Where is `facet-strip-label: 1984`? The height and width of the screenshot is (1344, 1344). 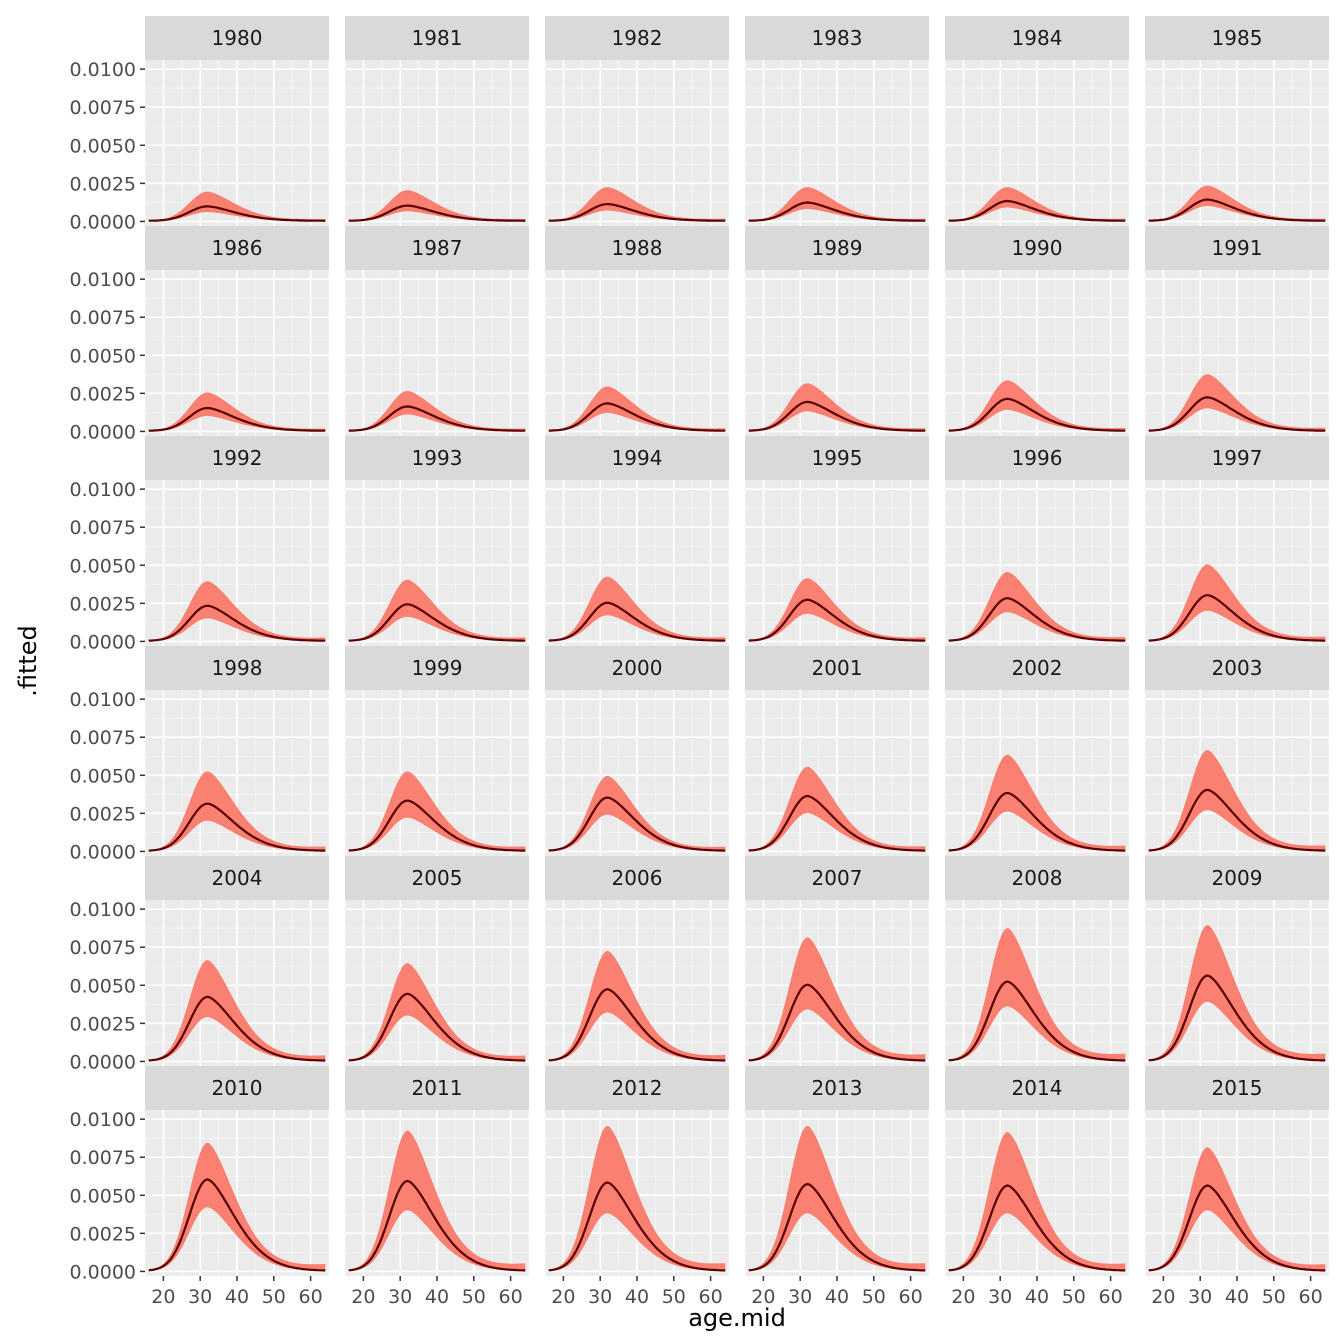 facet-strip-label: 1984 is located at coordinates (1037, 38).